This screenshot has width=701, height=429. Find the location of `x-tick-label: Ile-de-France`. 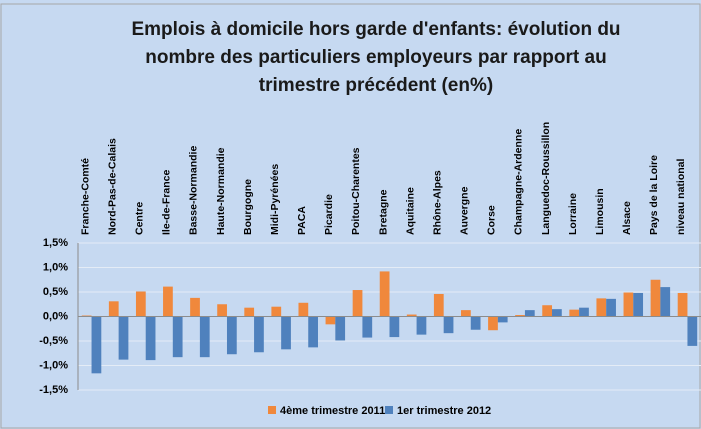

x-tick-label: Ile-de-France is located at coordinates (167, 202).